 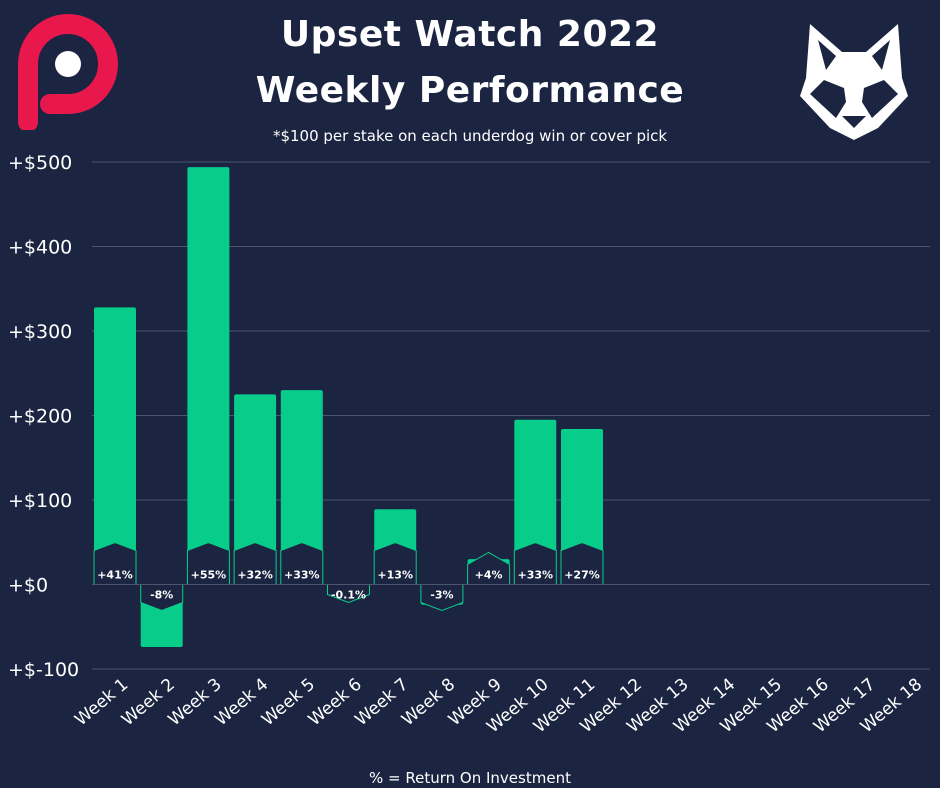 I want to click on roi-label: -3%, so click(x=441, y=595).